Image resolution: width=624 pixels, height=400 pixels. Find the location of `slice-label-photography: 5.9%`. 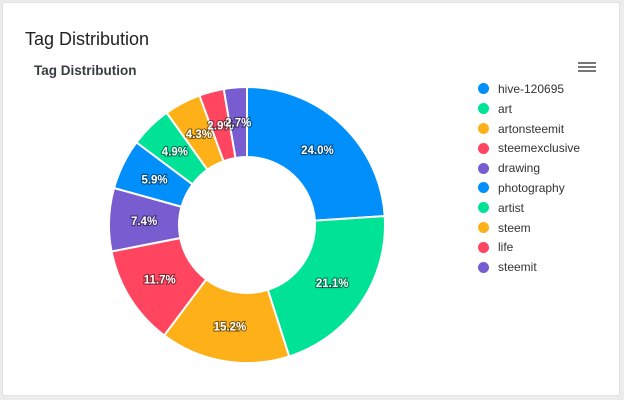

slice-label-photography: 5.9% is located at coordinates (154, 181).